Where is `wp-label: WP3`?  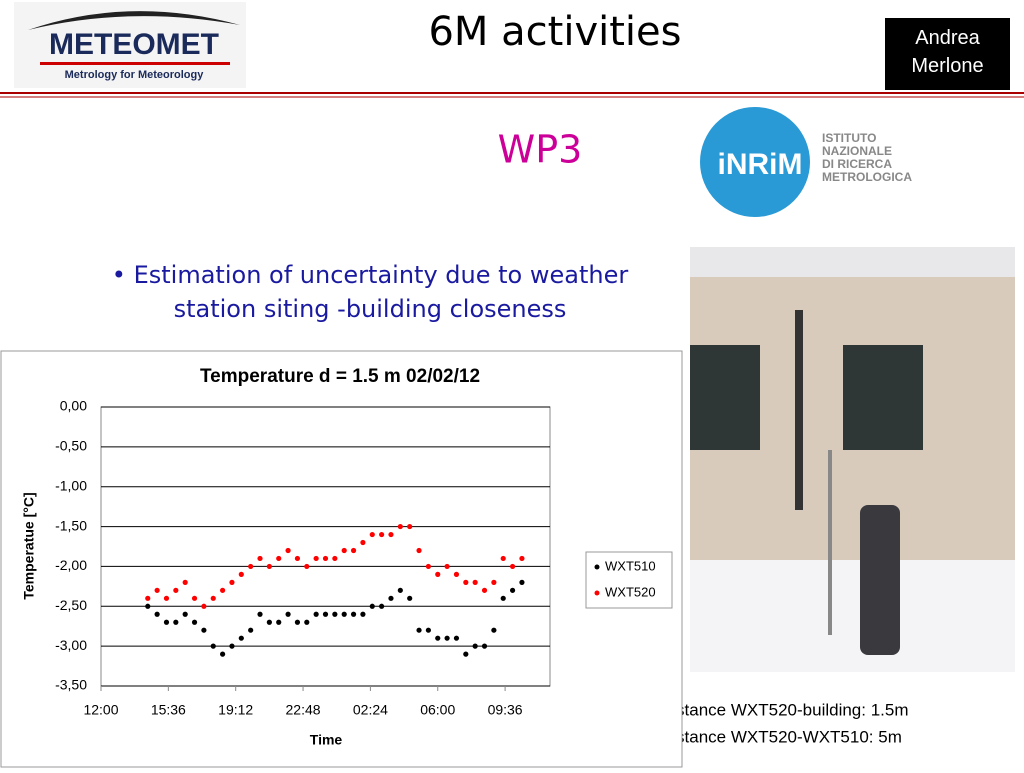
wp-label: WP3 is located at coordinates (540, 150).